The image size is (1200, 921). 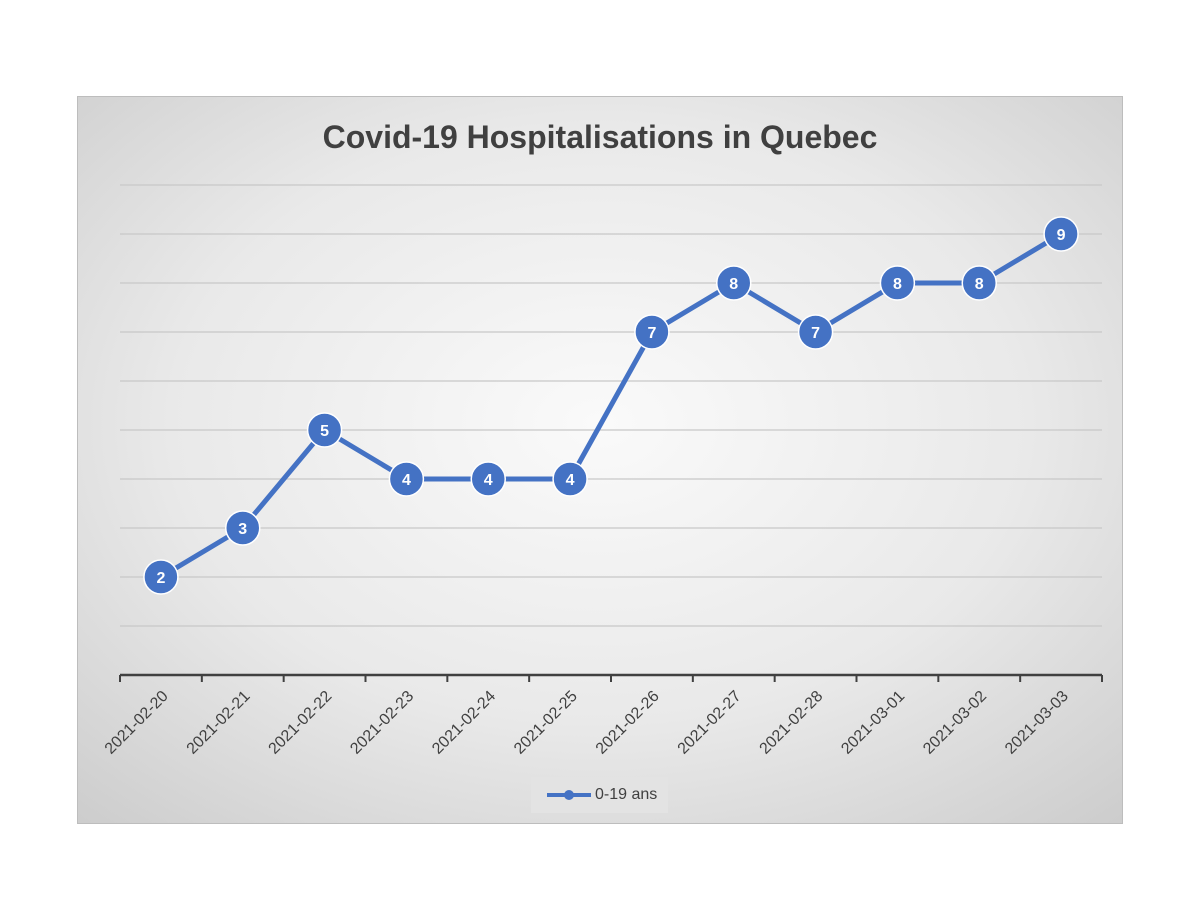 I want to click on data-label: 3, so click(x=242, y=529).